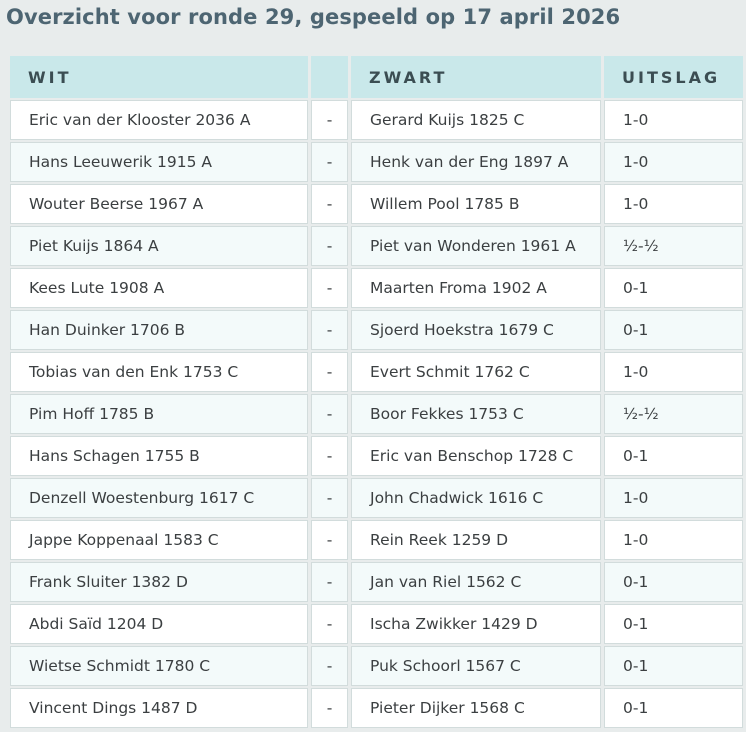  Describe the element at coordinates (476, 246) in the screenshot. I see `black-player-cell: Piet van Wonderen 1961 A` at that location.